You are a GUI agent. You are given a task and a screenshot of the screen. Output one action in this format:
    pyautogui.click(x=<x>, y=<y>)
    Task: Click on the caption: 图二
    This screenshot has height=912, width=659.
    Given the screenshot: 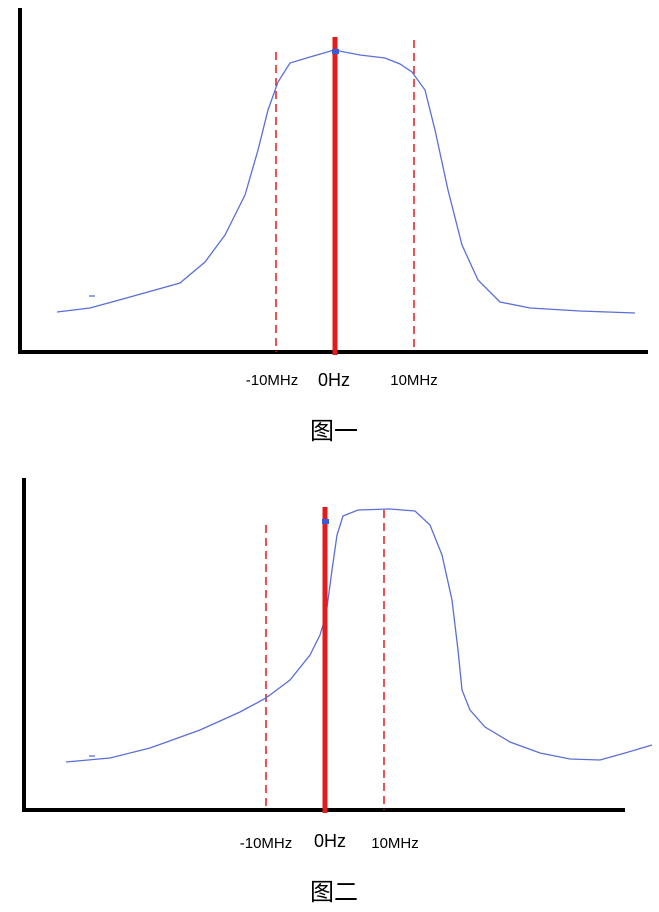 What is the action you would take?
    pyautogui.click(x=334, y=892)
    